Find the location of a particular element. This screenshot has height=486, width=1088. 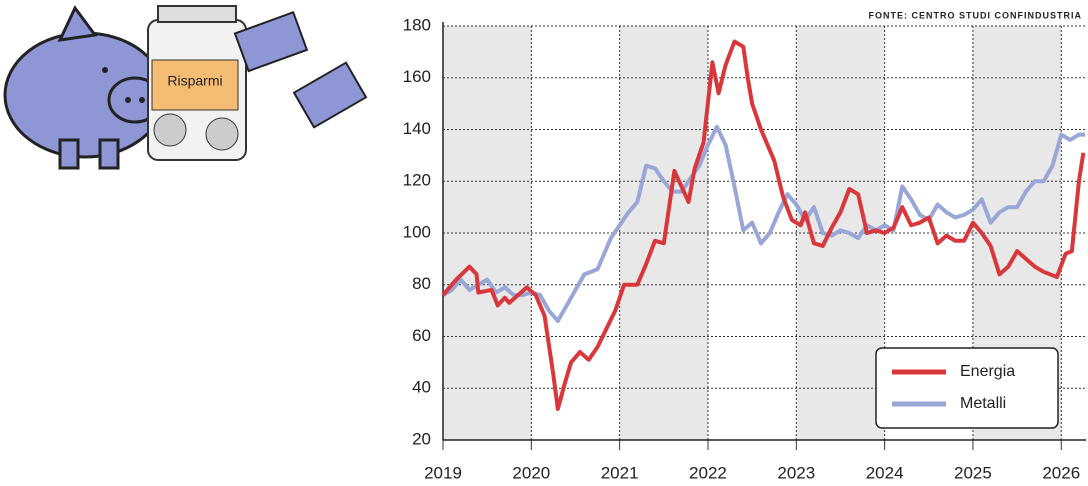

y-tick-label: 20 is located at coordinates (421, 438).